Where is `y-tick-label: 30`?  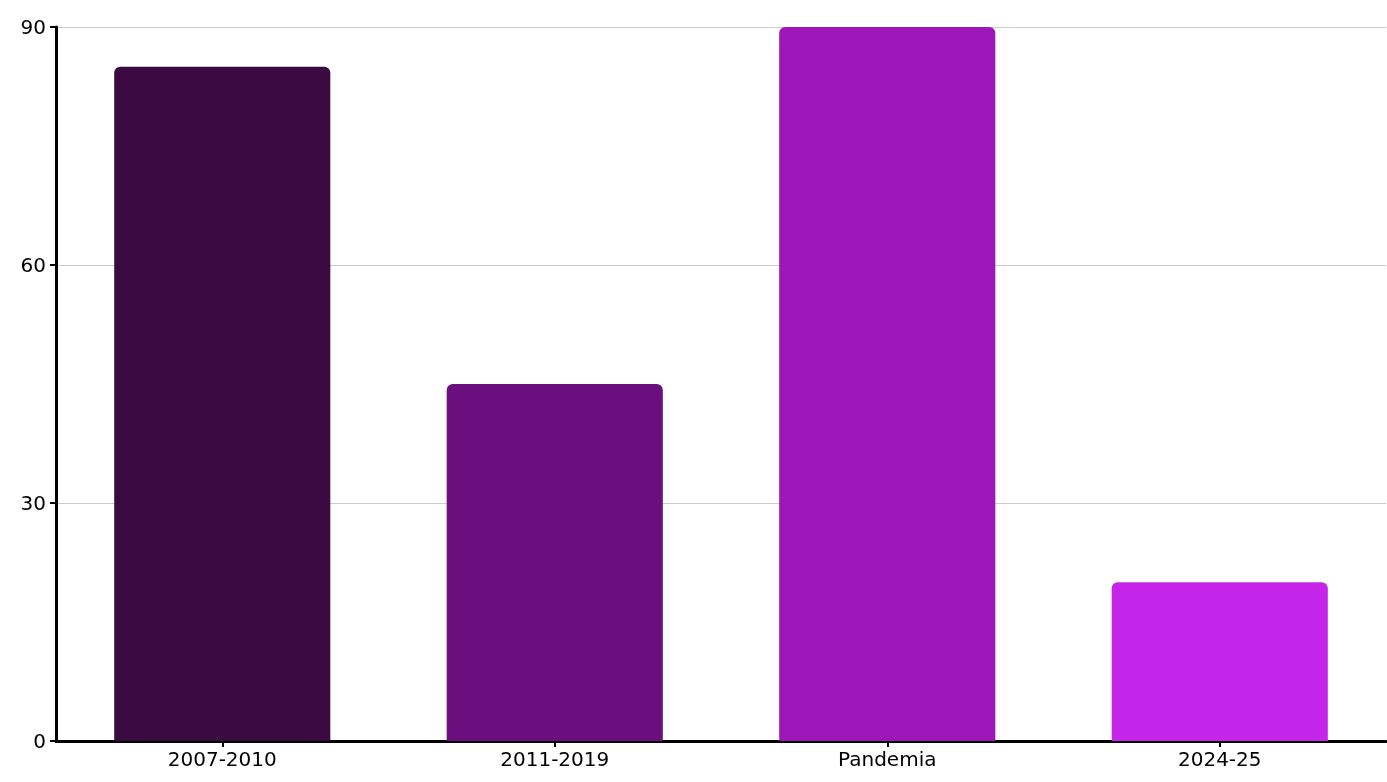
y-tick-label: 30 is located at coordinates (33, 503).